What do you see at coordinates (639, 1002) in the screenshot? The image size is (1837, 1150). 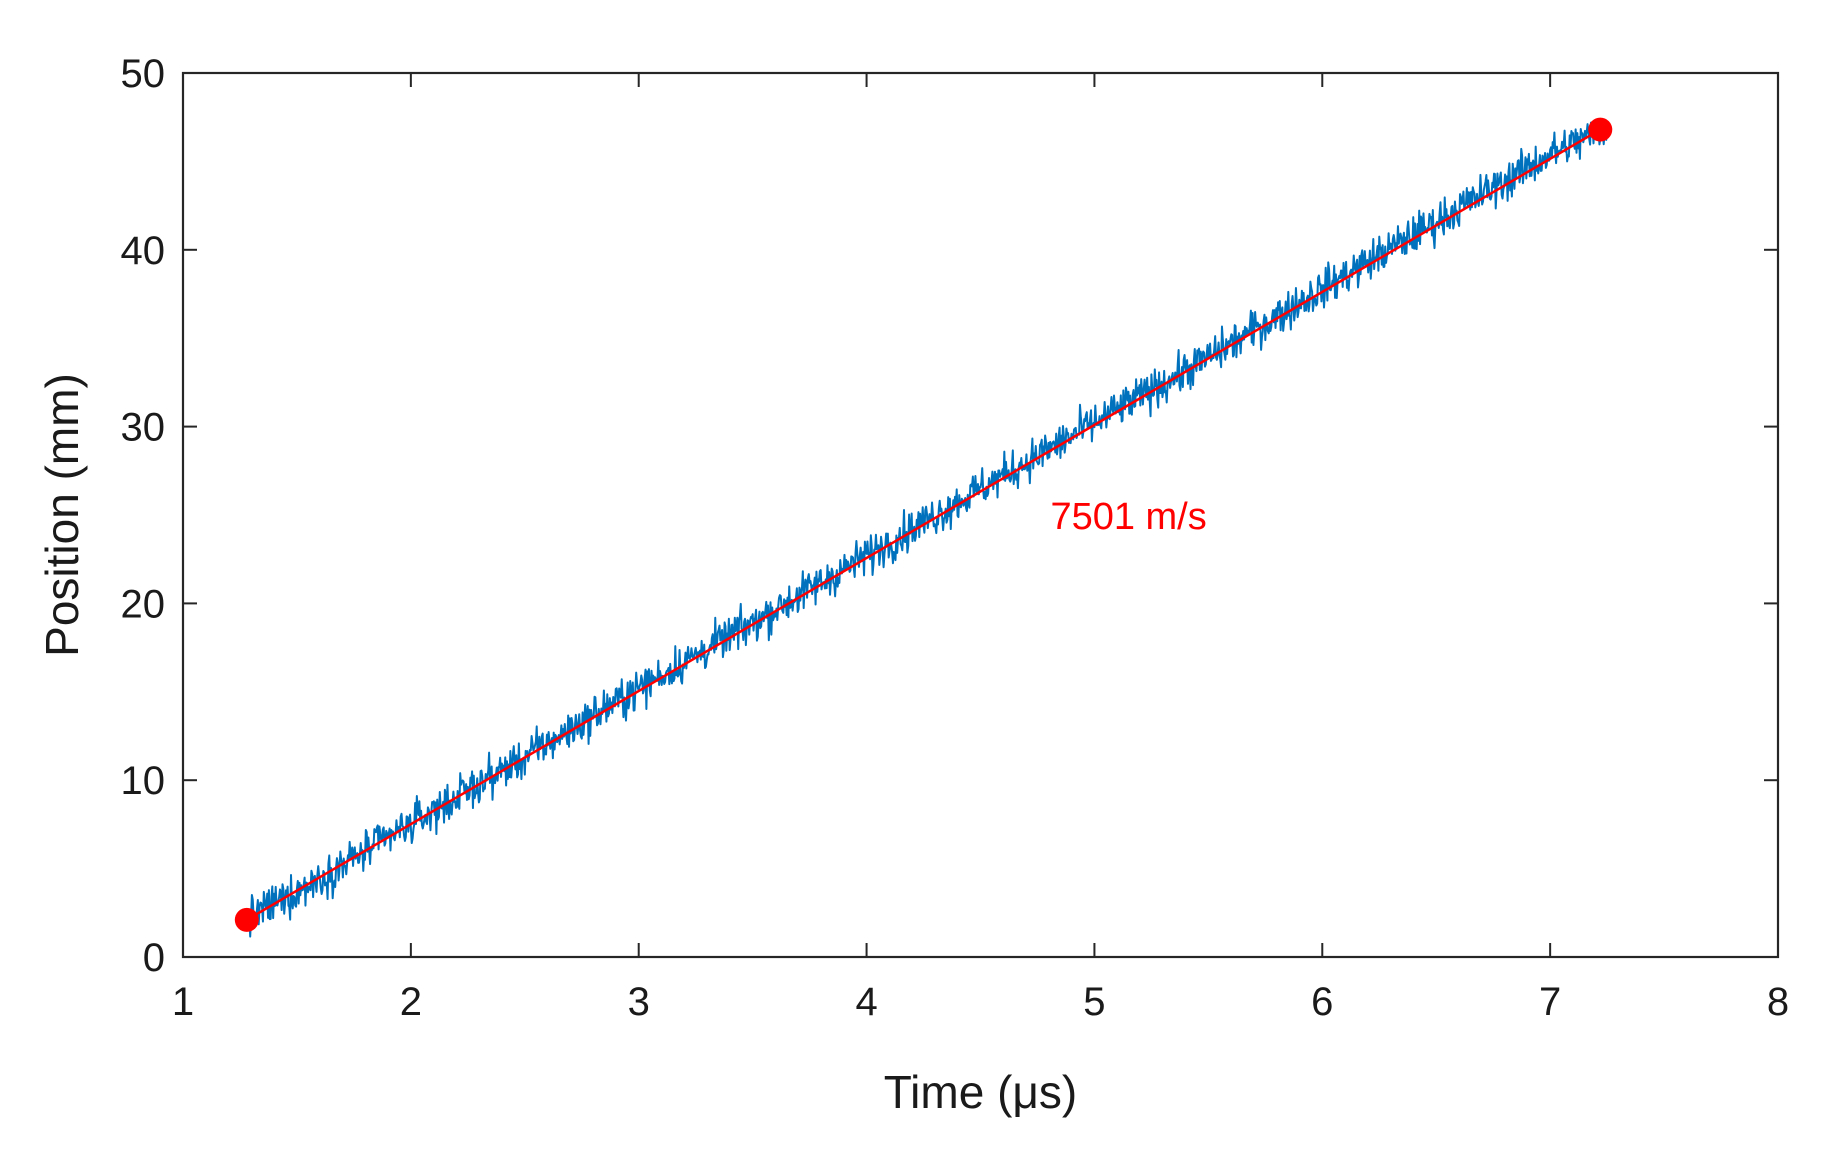 I see `x-tick-label: 3` at bounding box center [639, 1002].